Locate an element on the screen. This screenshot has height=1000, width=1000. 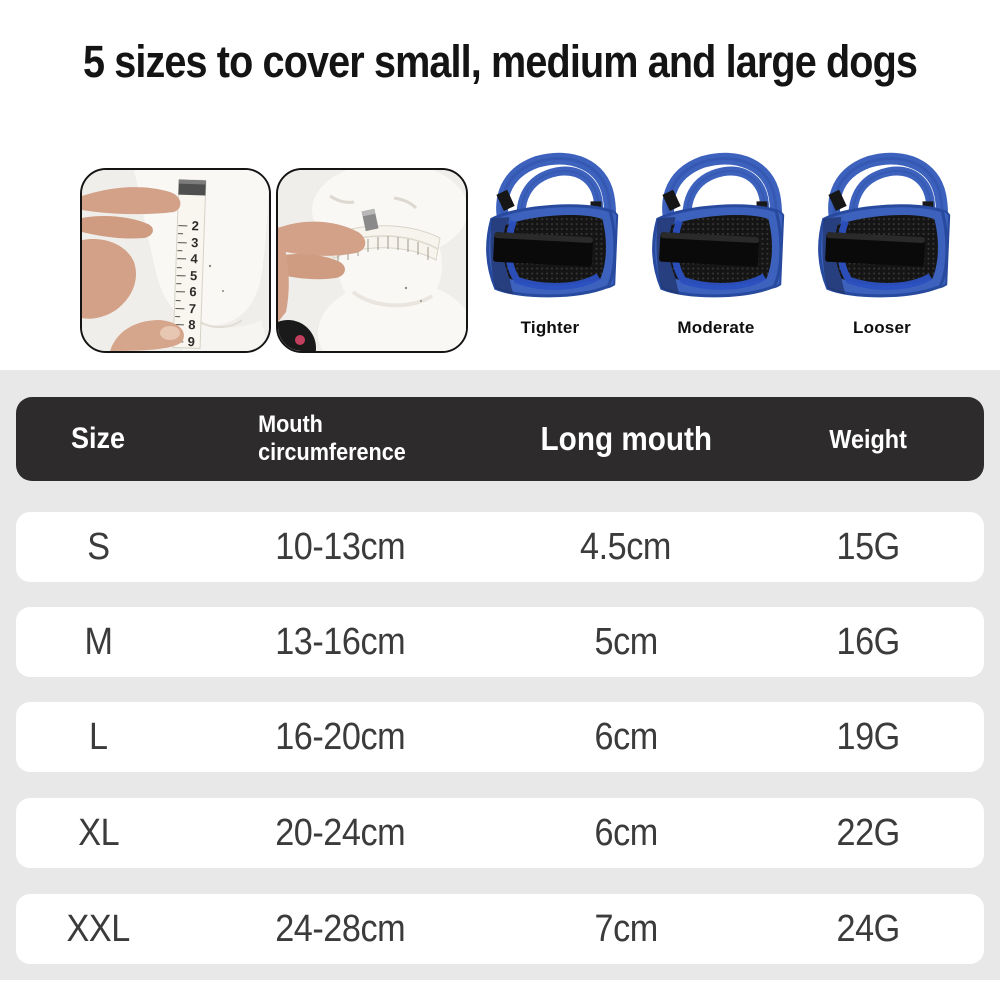
cell-weight: 22G is located at coordinates (868, 832).